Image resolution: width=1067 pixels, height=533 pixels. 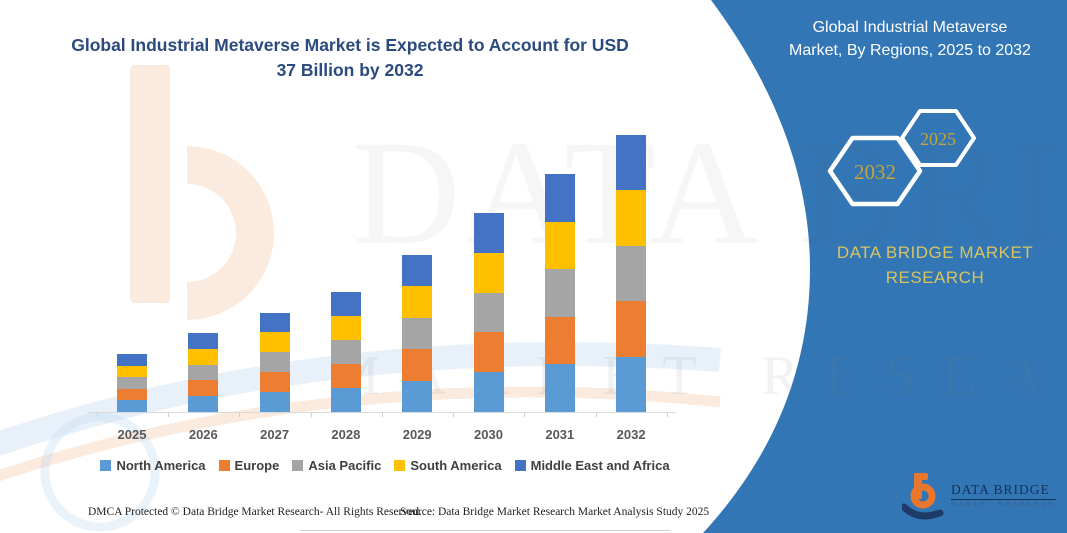 I want to click on legend-item: South America, so click(x=448, y=465).